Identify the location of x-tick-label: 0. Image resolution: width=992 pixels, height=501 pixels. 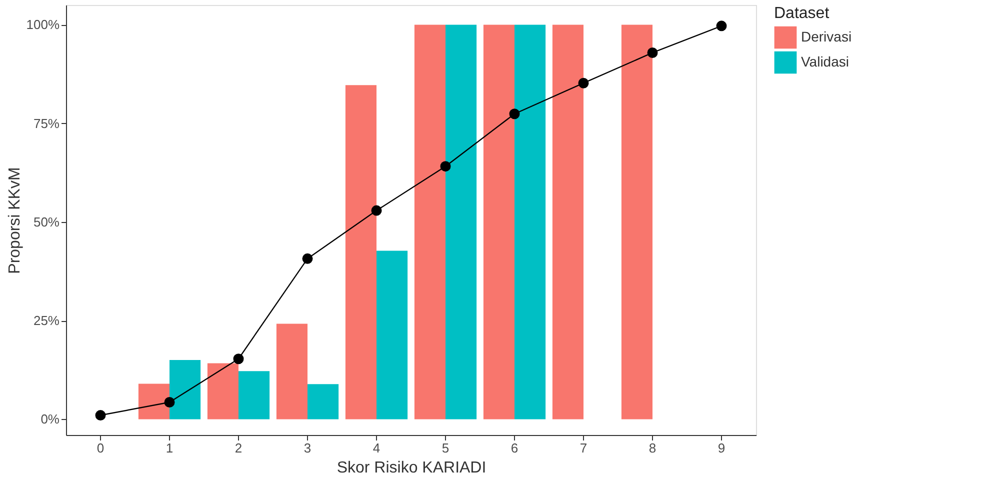
(100, 448).